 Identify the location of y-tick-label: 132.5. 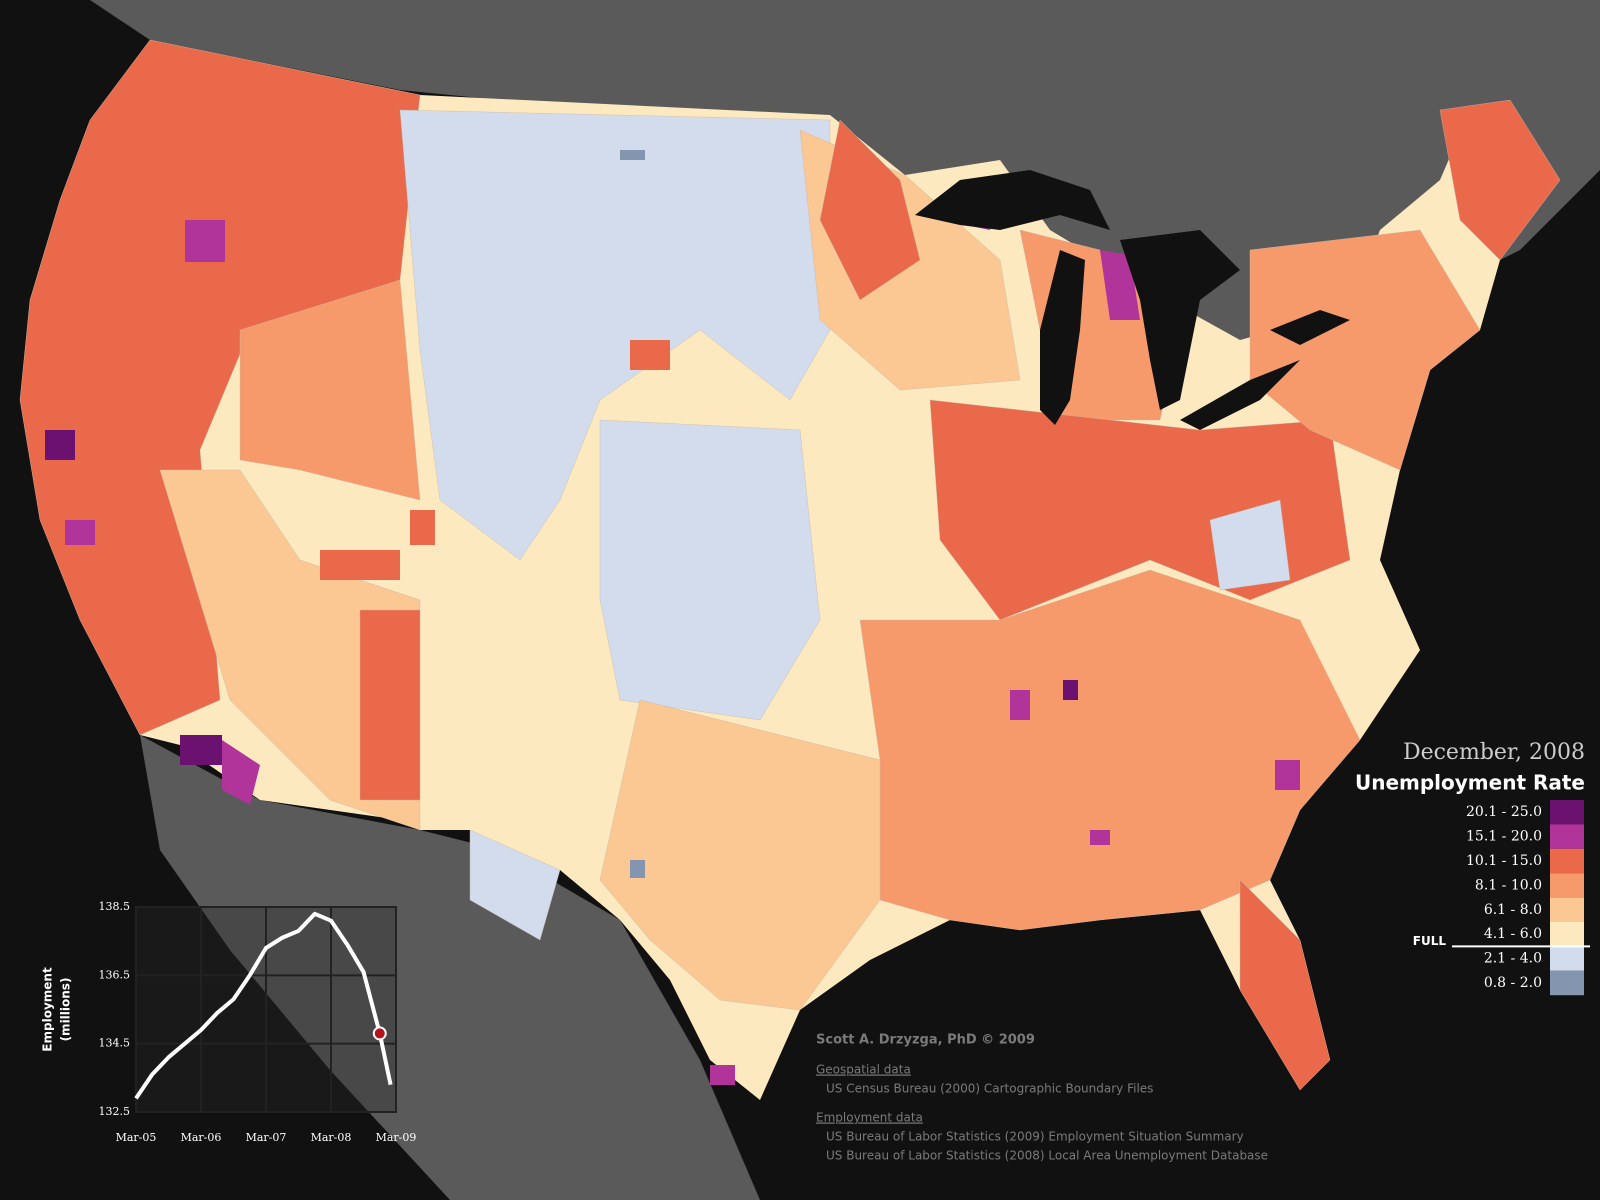
(115, 1111).